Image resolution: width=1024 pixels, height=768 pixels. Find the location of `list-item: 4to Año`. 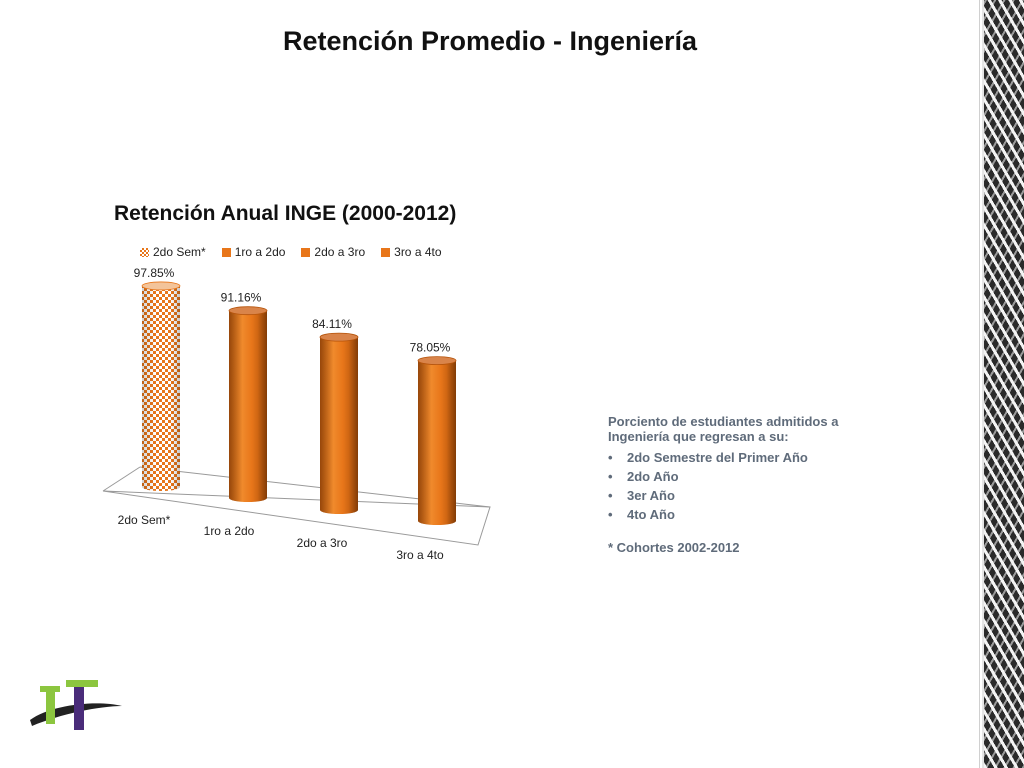

list-item: 4to Año is located at coordinates (728, 514).